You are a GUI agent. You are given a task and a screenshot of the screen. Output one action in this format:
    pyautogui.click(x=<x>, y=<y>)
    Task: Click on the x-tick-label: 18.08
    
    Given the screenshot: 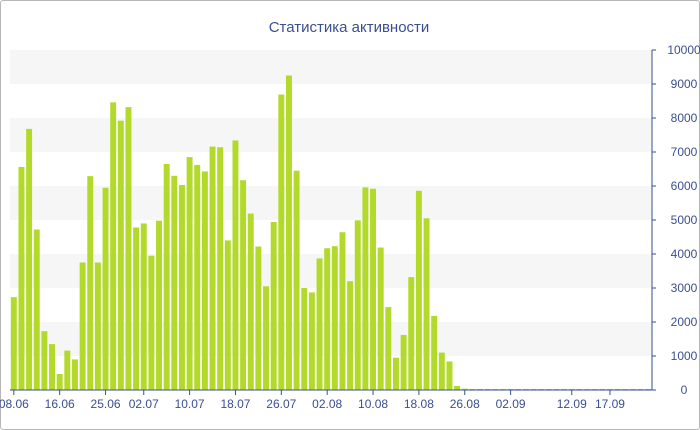 What is the action you would take?
    pyautogui.click(x=419, y=404)
    